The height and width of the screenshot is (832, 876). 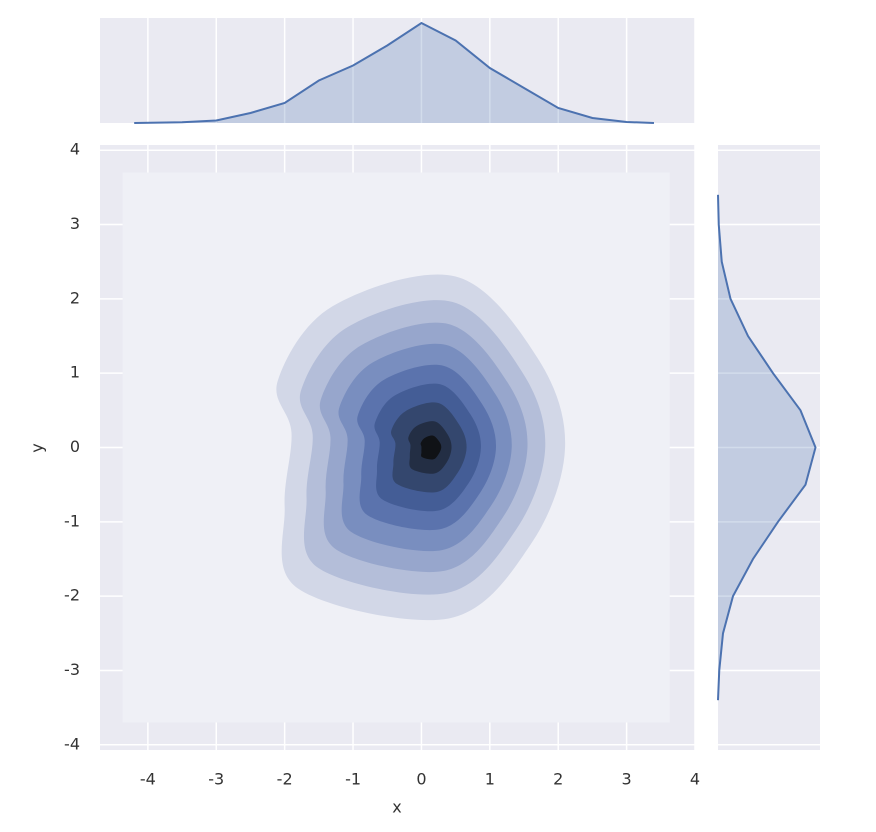 What do you see at coordinates (421, 779) in the screenshot?
I see `x-tick-label: 0` at bounding box center [421, 779].